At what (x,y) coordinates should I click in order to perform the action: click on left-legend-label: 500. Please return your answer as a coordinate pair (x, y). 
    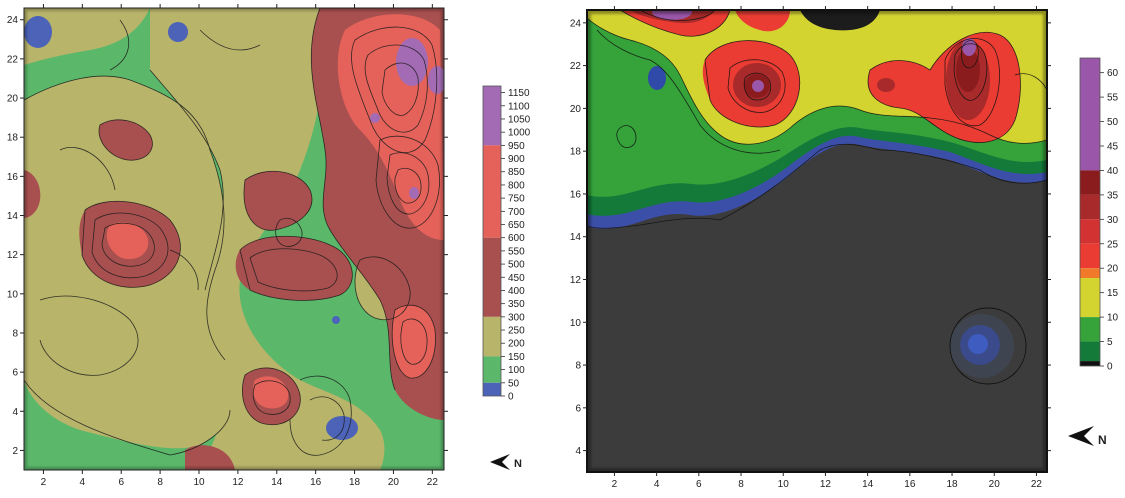
    Looking at the image, I should click on (516, 265).